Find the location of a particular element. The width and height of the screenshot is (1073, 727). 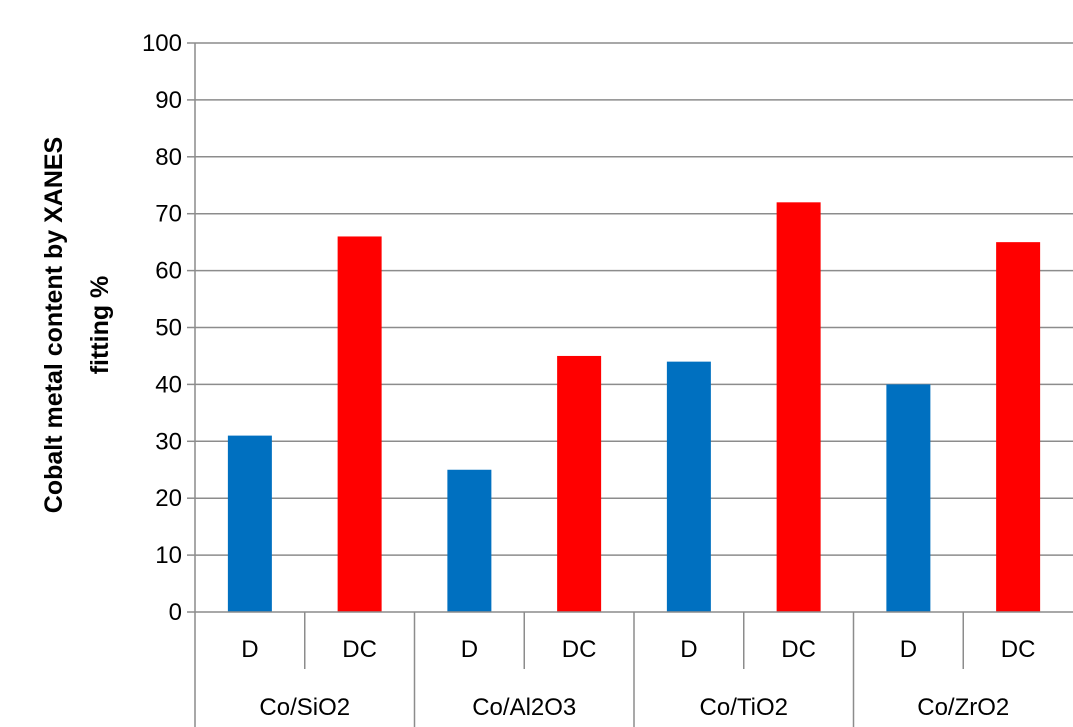

y-tick-label: 50 is located at coordinates (168, 328).